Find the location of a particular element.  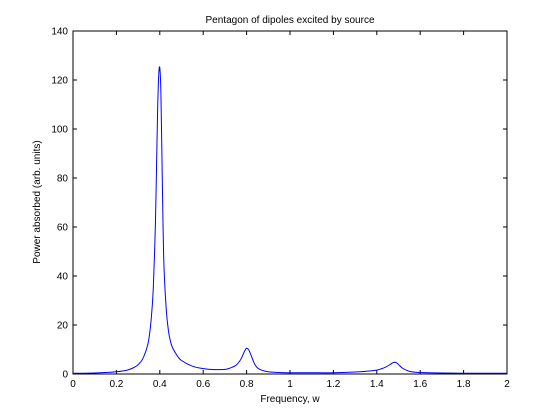

x-tick-label: 0.4 is located at coordinates (160, 384).